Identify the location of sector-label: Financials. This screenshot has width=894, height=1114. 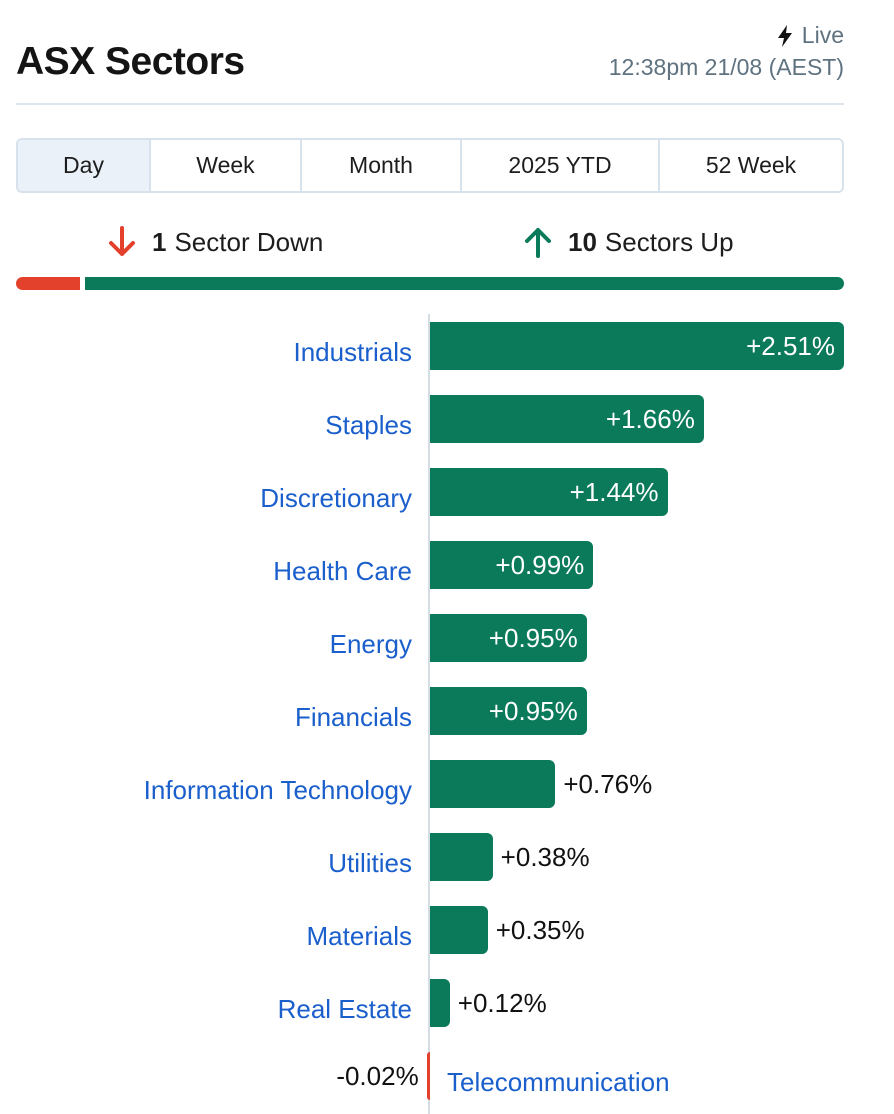
(353, 717).